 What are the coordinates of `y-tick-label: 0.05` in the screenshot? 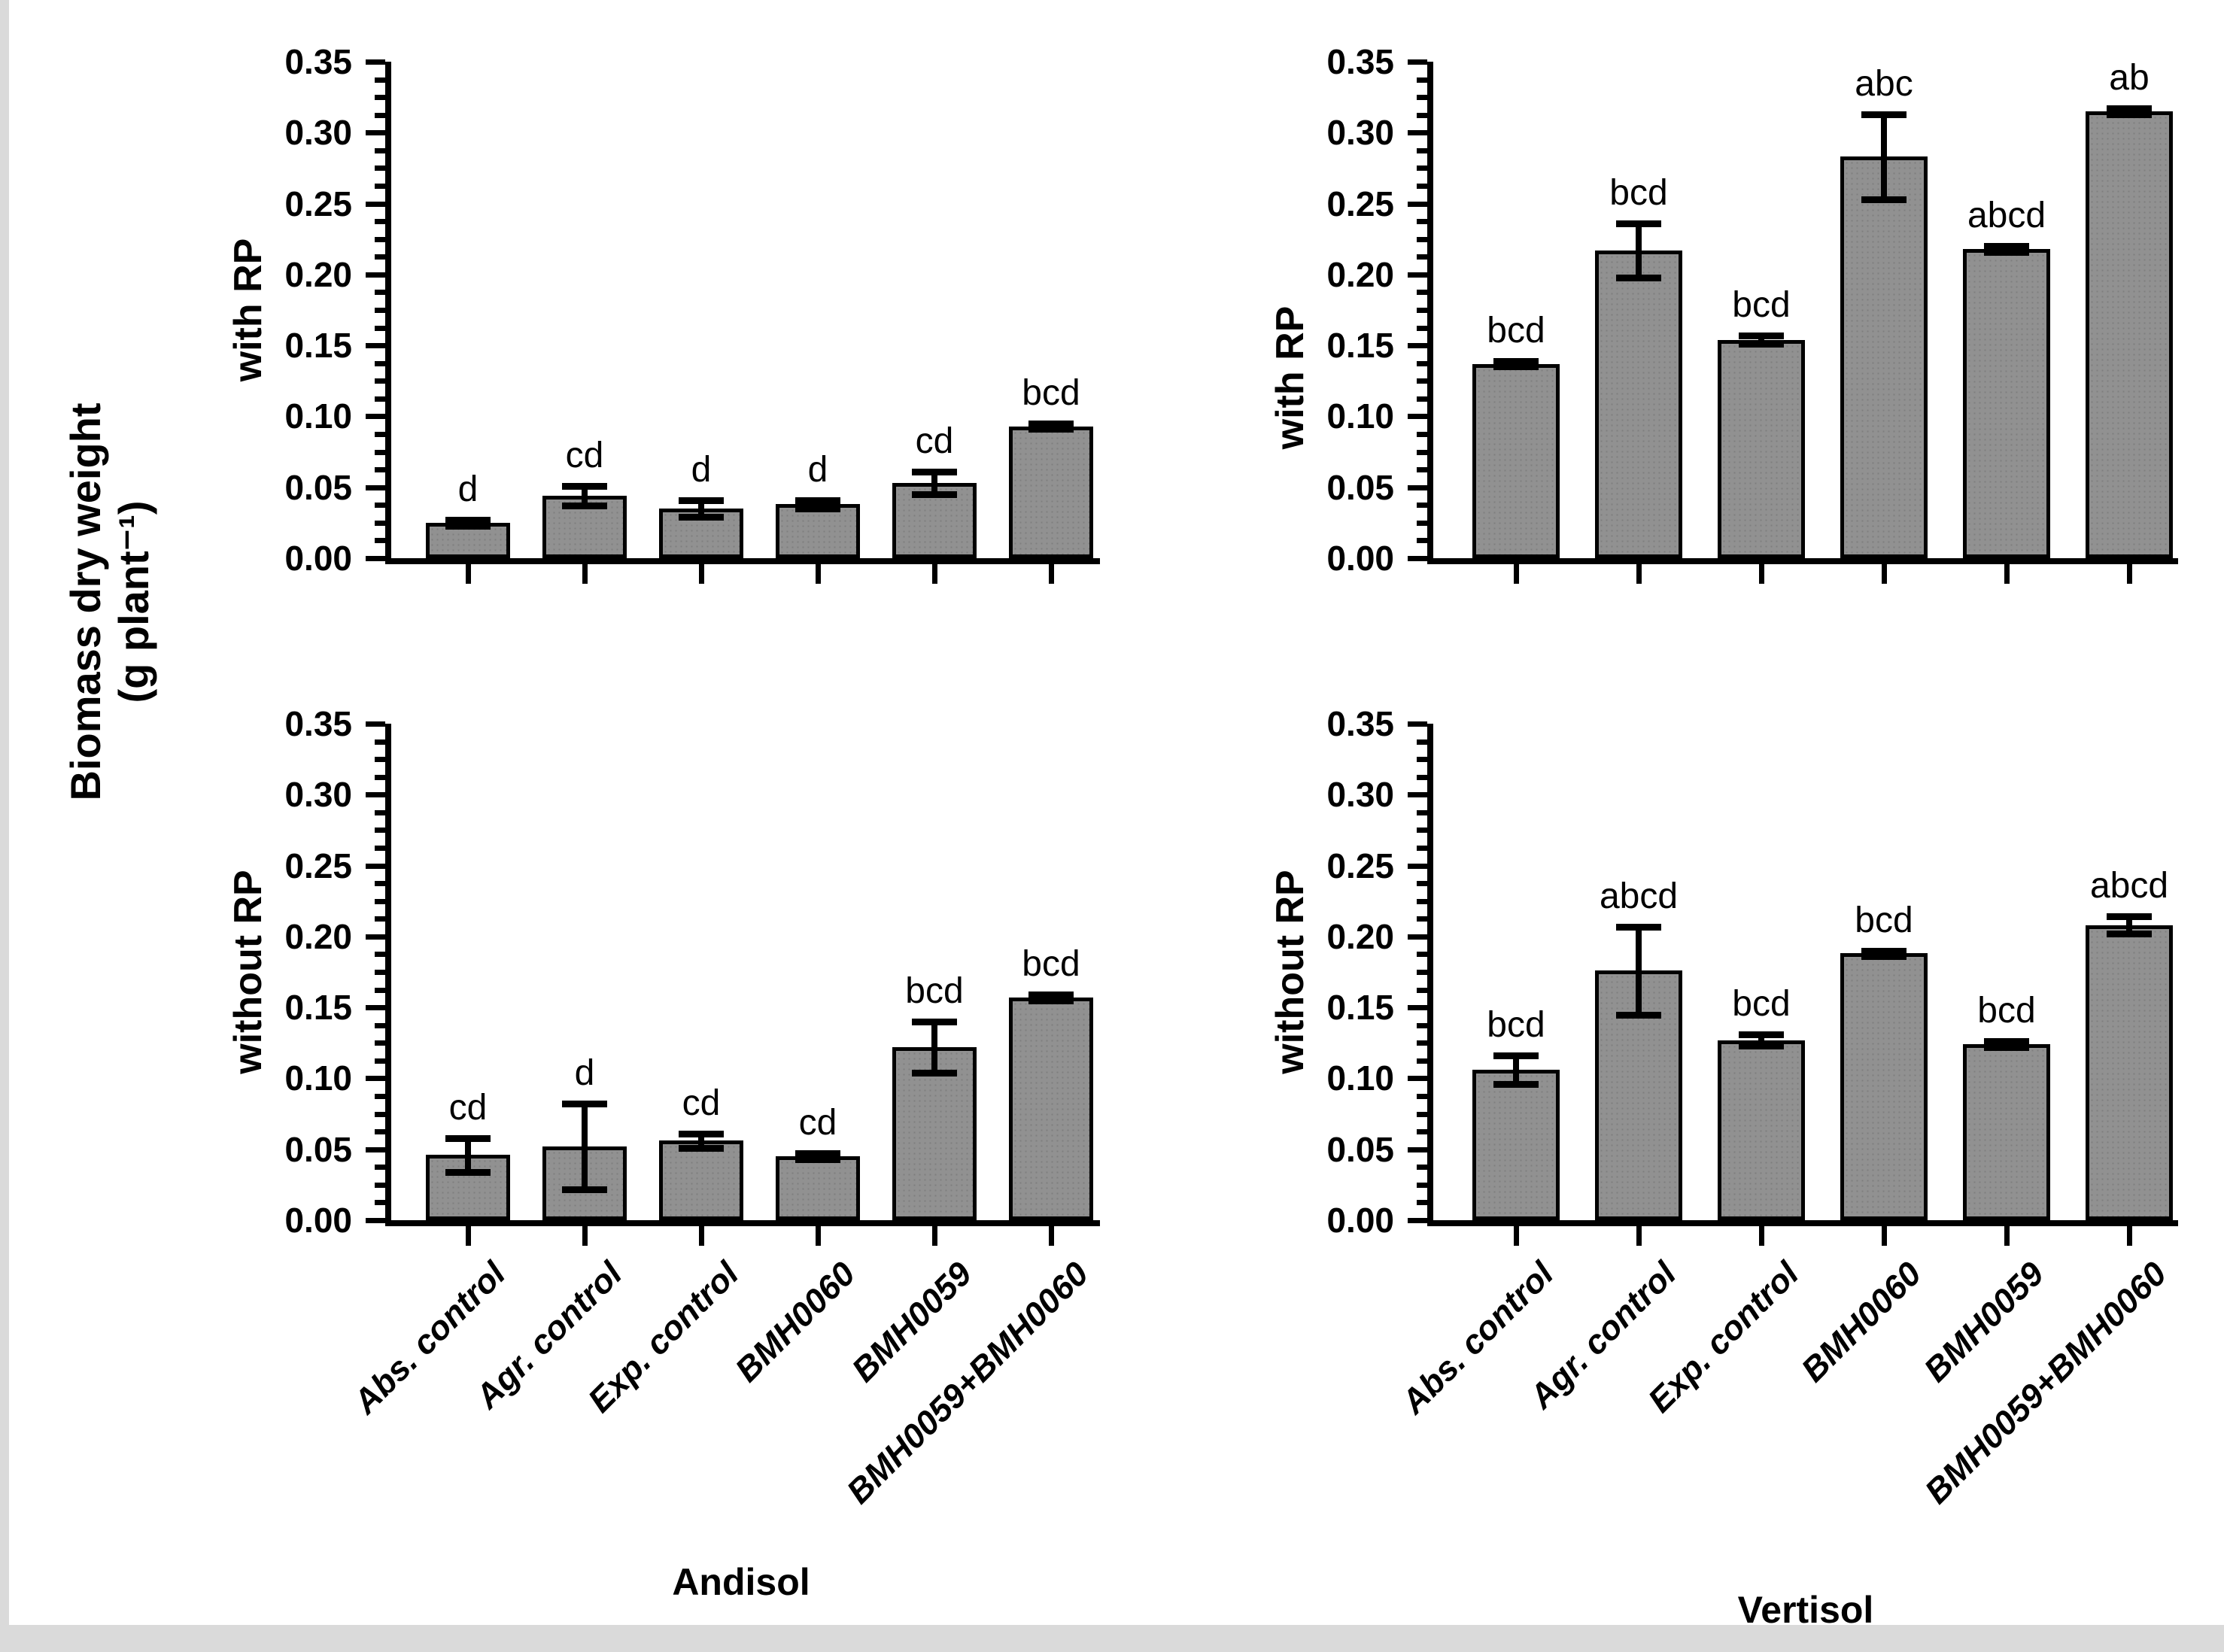 It's located at (318, 487).